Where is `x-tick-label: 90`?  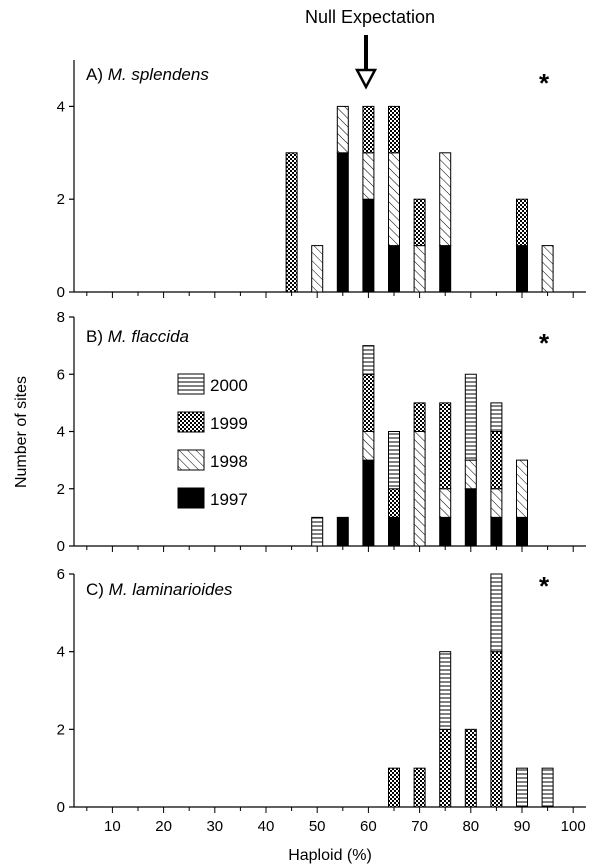 x-tick-label: 90 is located at coordinates (522, 826).